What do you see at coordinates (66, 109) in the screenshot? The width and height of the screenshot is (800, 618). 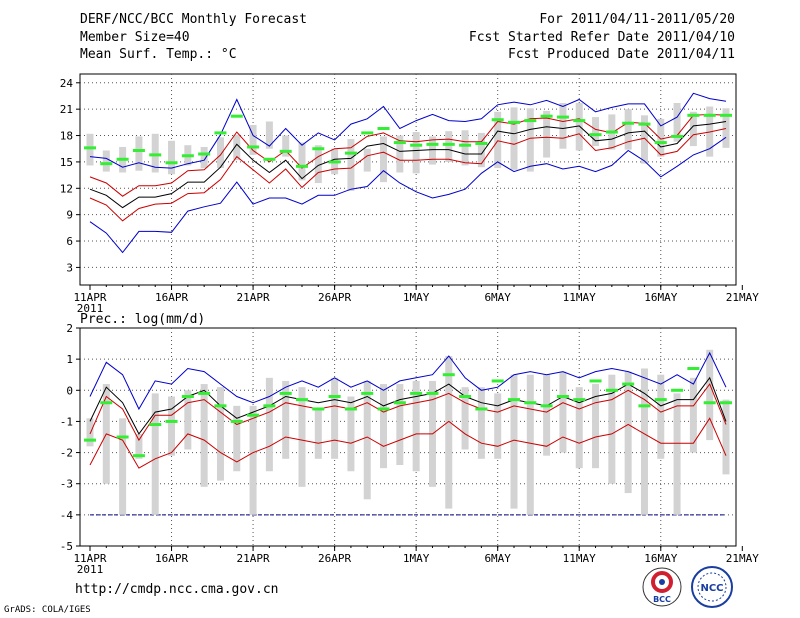 I see `y-tick-label: 21` at bounding box center [66, 109].